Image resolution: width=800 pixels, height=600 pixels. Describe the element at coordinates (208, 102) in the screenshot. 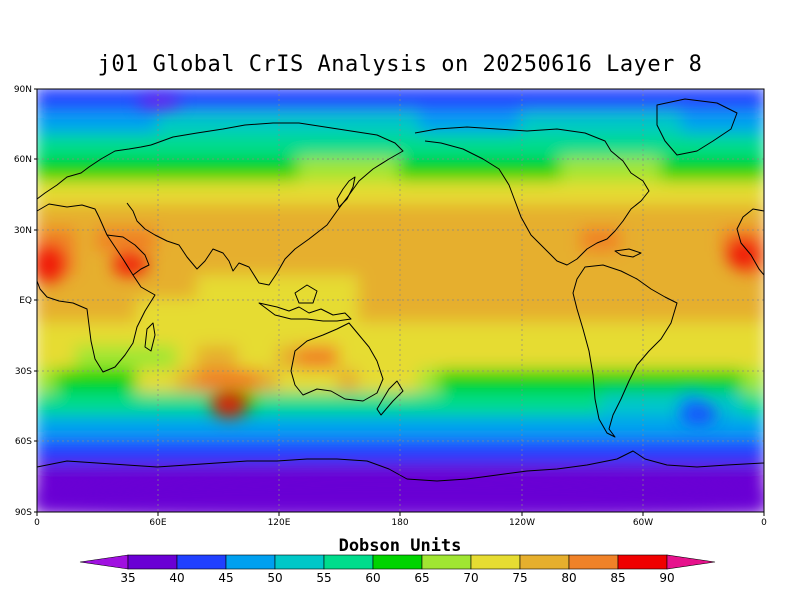

I see `field-cell-85N-85E` at that location.